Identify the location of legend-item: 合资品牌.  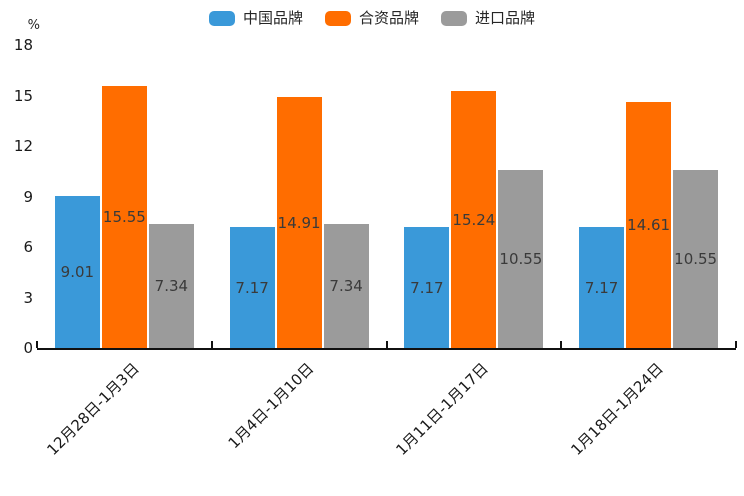
(371, 17).